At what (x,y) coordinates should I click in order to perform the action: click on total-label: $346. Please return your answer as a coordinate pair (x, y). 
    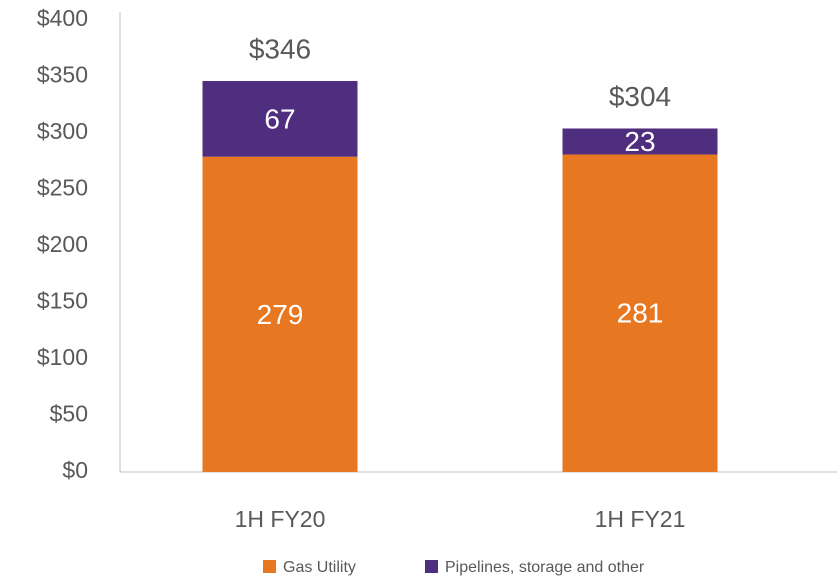
    Looking at the image, I should click on (280, 48).